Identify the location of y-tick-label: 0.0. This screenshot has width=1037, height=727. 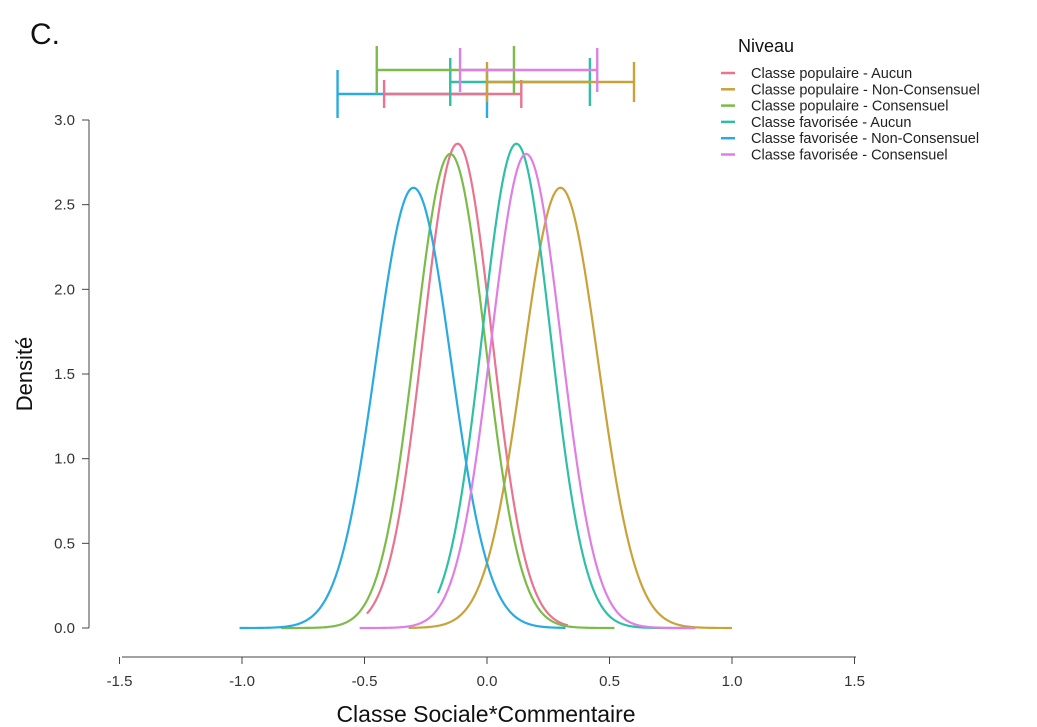
(64, 628).